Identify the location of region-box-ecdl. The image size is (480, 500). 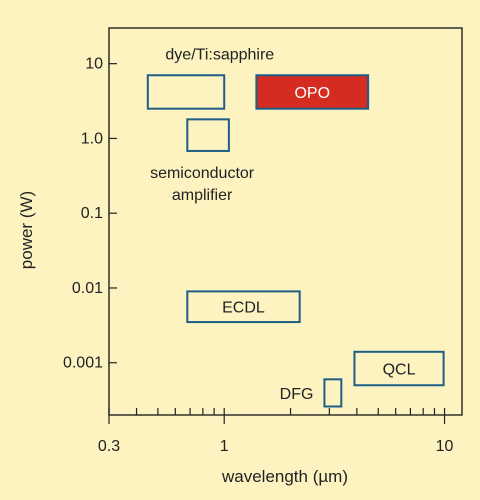
(243, 307).